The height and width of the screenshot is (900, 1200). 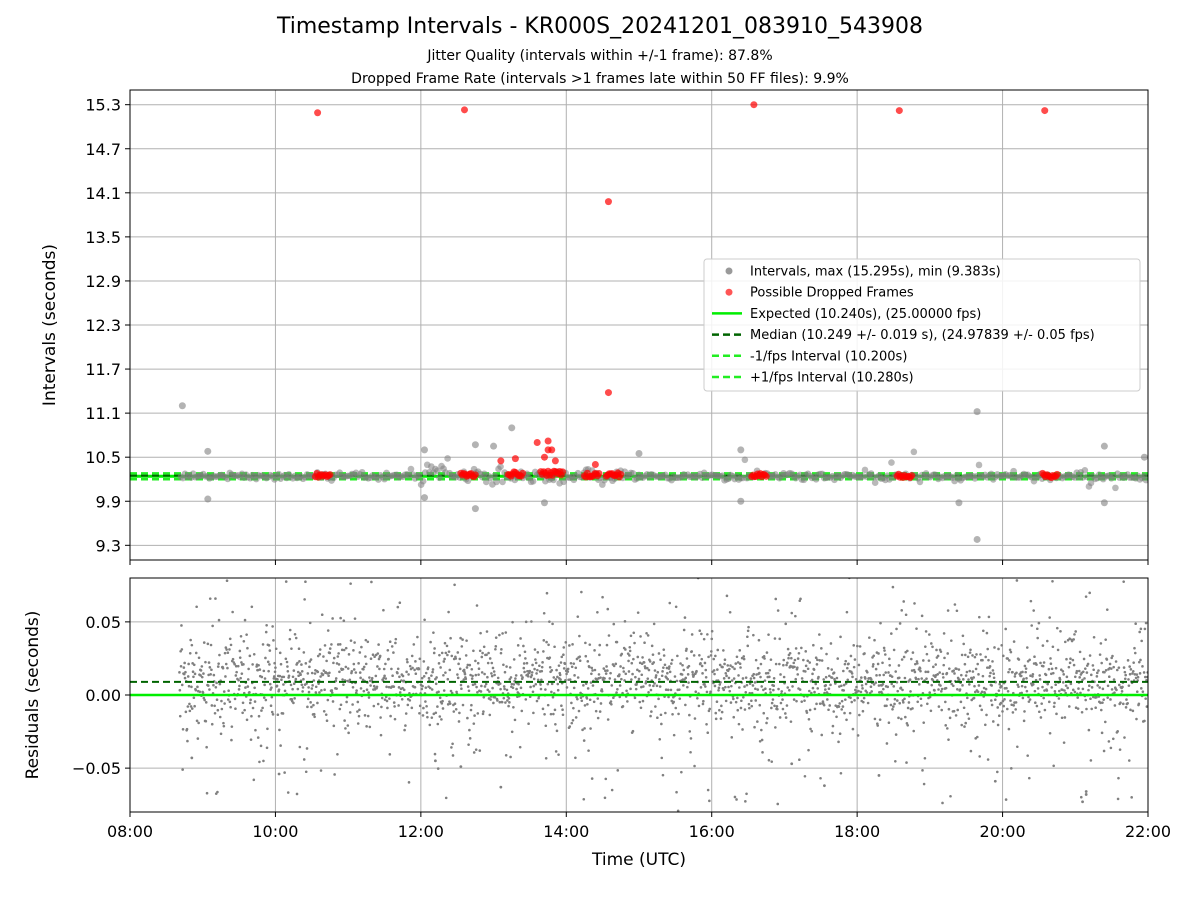 What do you see at coordinates (809, 356) in the screenshot?
I see `legend-item: -1/fps Interval (10.200s)` at bounding box center [809, 356].